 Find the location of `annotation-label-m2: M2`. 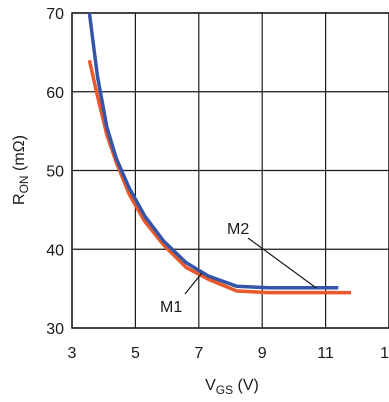

annotation-label-m2: M2 is located at coordinates (238, 229).